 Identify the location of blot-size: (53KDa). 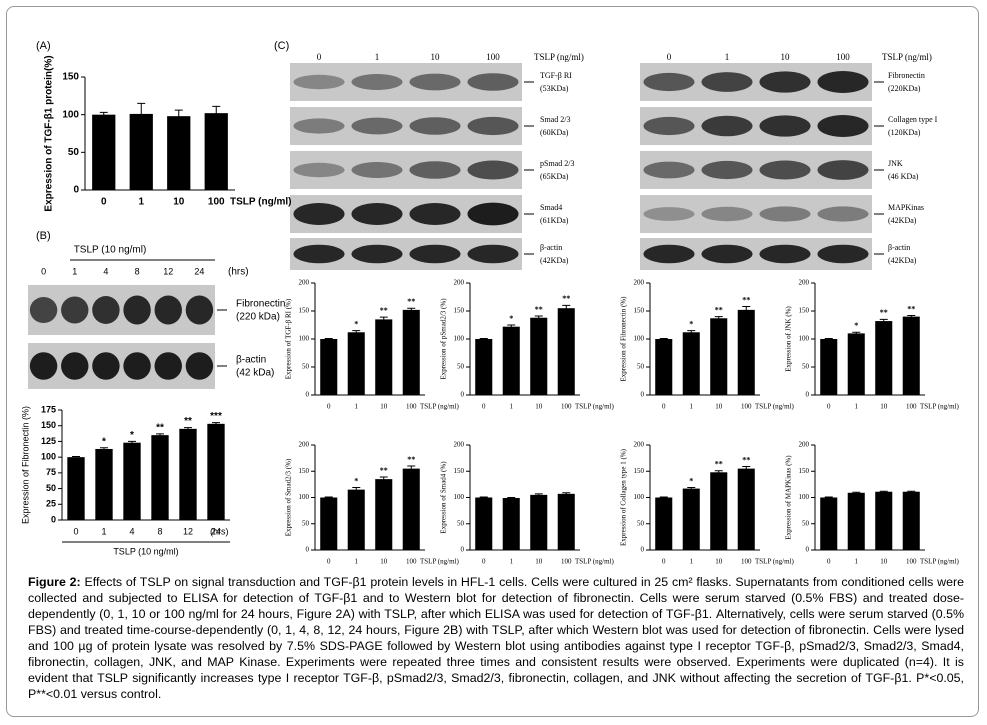
(554, 88).